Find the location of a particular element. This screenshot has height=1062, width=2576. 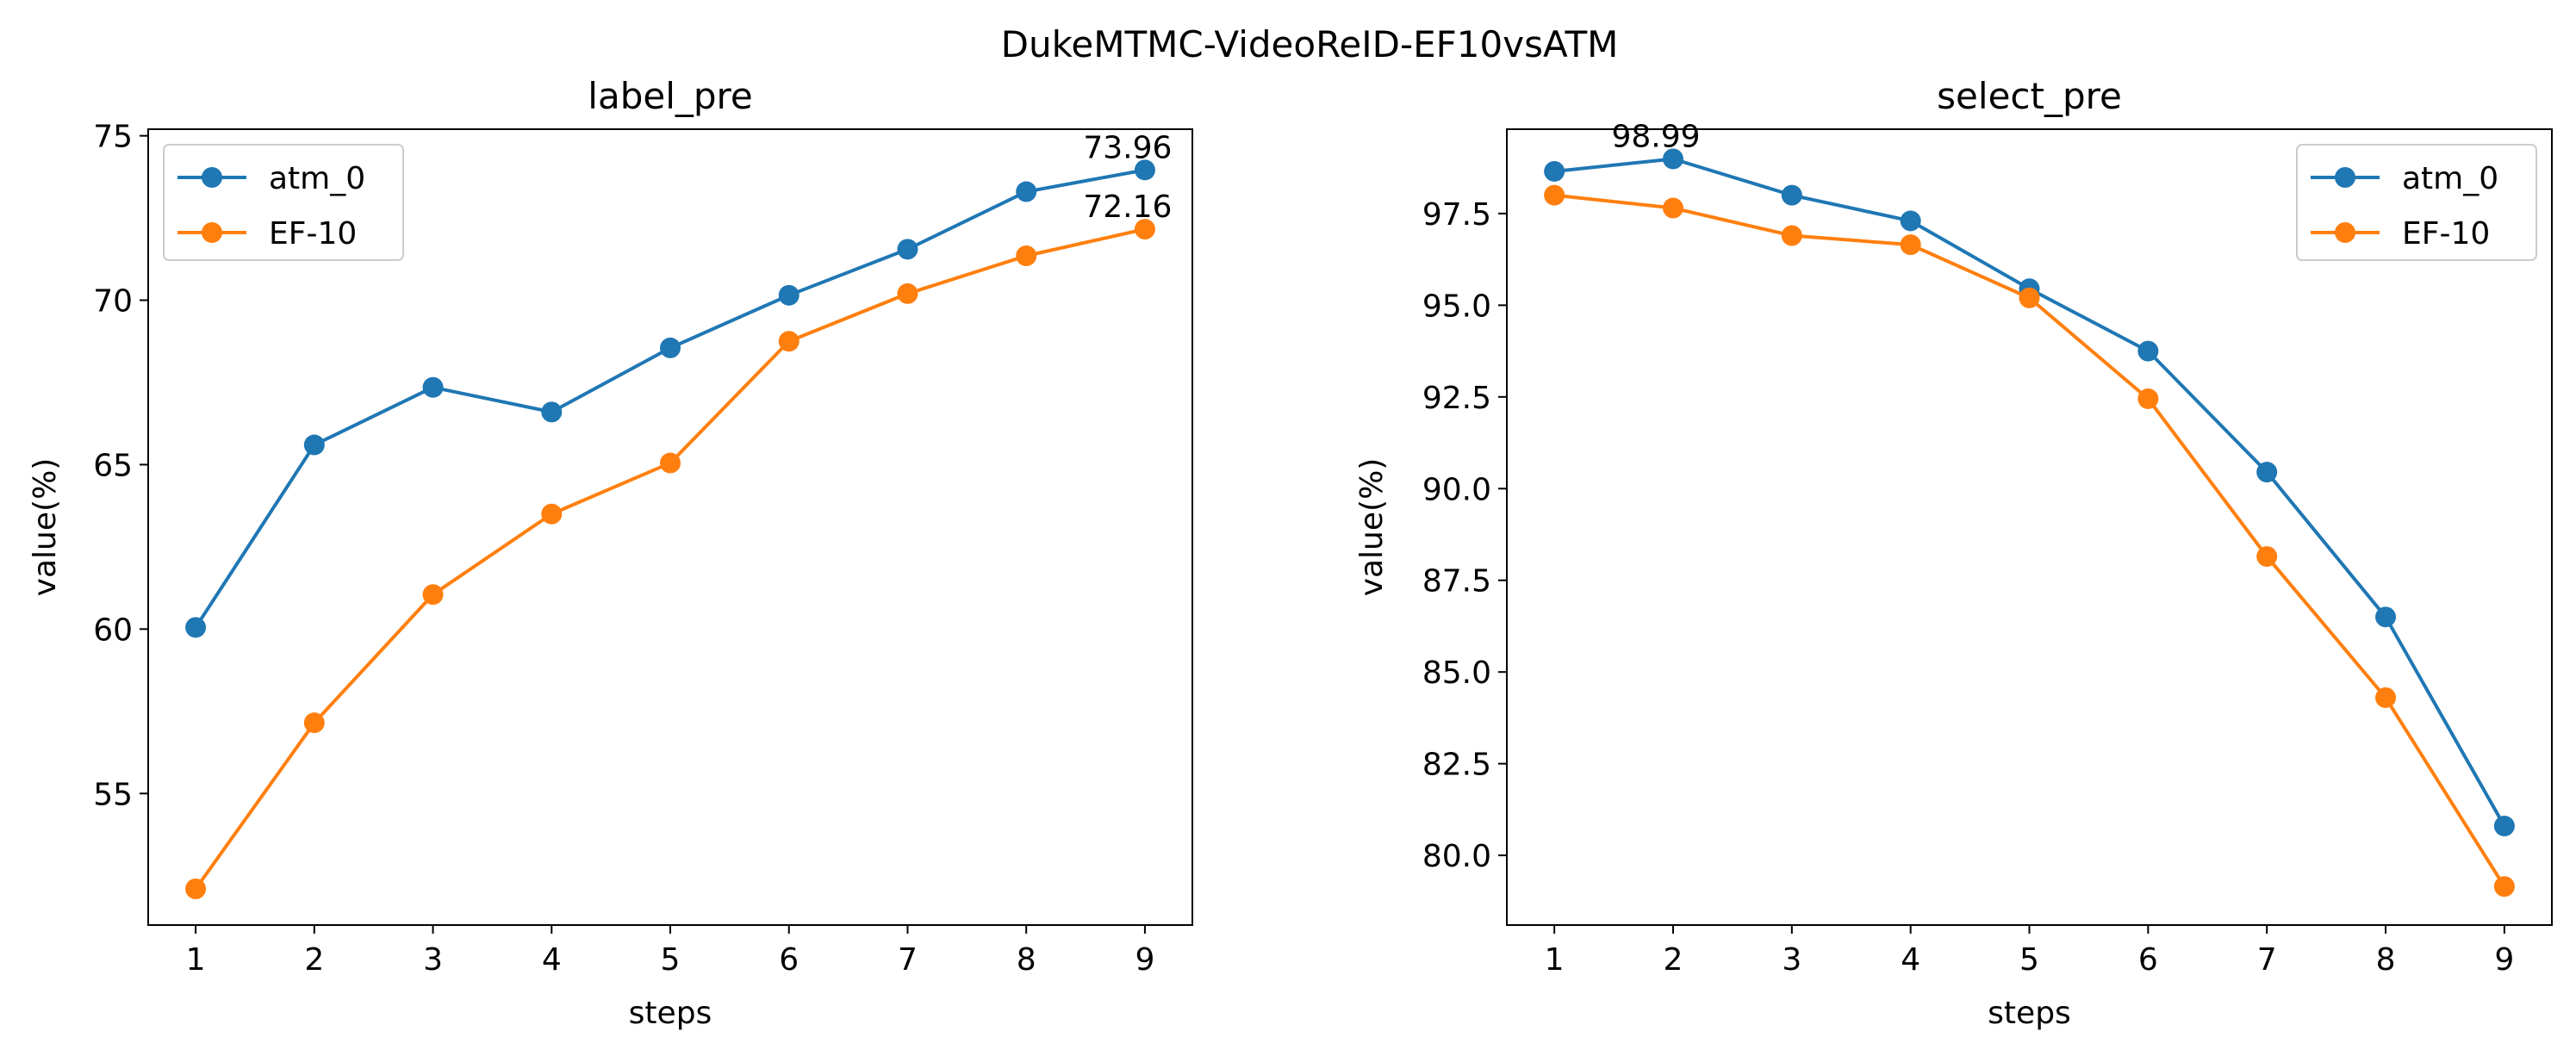

data-annotation: 73.96 is located at coordinates (1128, 147).